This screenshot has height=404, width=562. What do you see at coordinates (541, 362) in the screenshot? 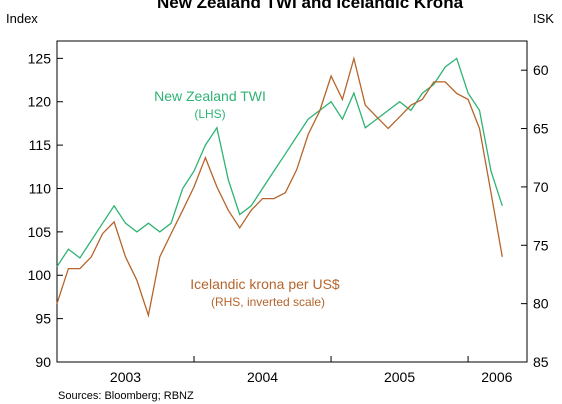
I see `y2-tick-label: 85` at bounding box center [541, 362].